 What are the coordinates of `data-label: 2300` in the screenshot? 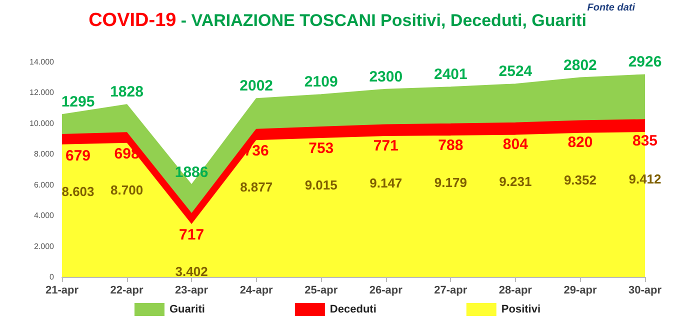 It's located at (386, 77).